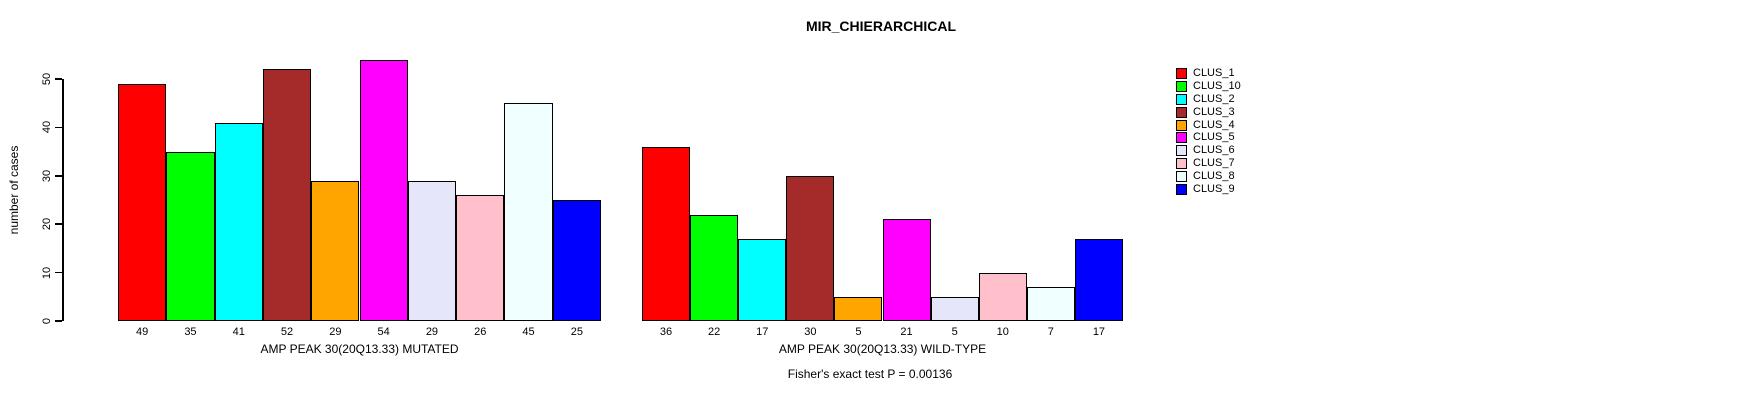  Describe the element at coordinates (954, 332) in the screenshot. I see `bar-value-clus_6-group2: 5` at that location.